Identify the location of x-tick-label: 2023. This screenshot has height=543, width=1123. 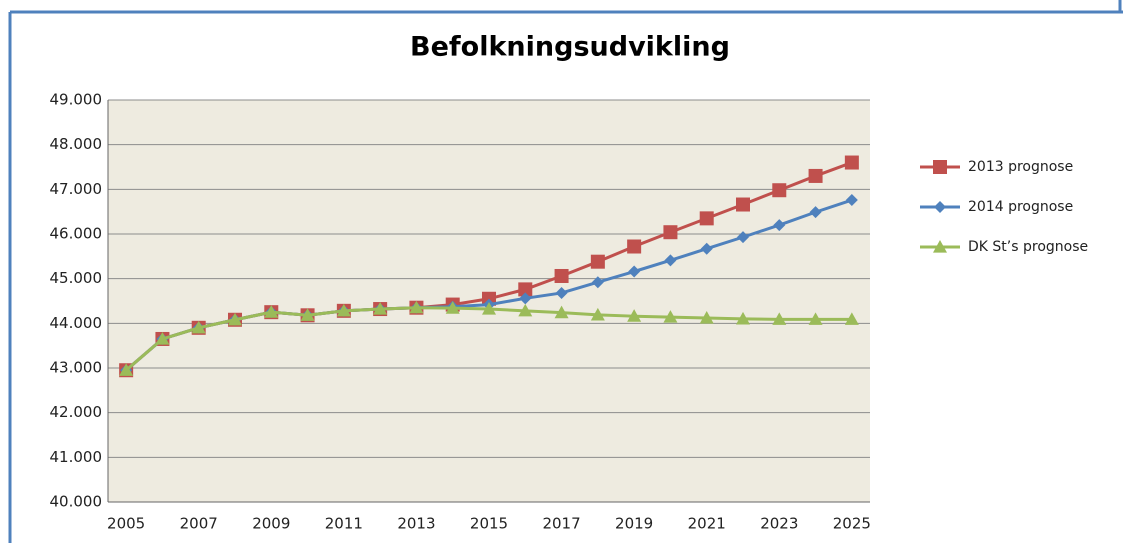
(779, 524).